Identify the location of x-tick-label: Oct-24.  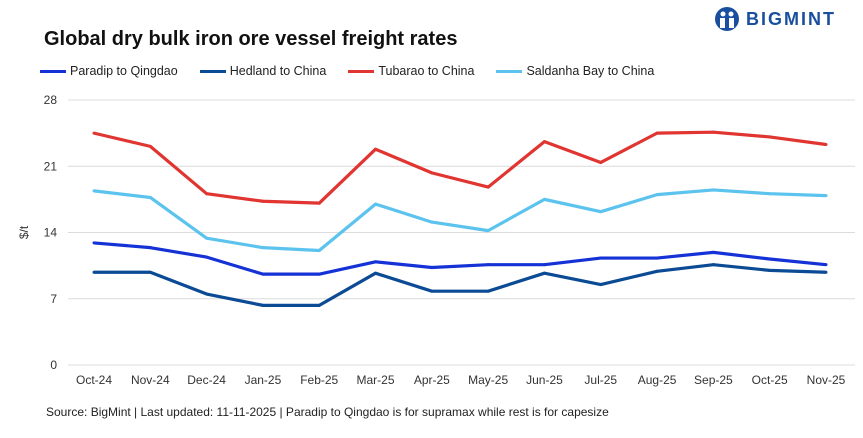
(94, 380).